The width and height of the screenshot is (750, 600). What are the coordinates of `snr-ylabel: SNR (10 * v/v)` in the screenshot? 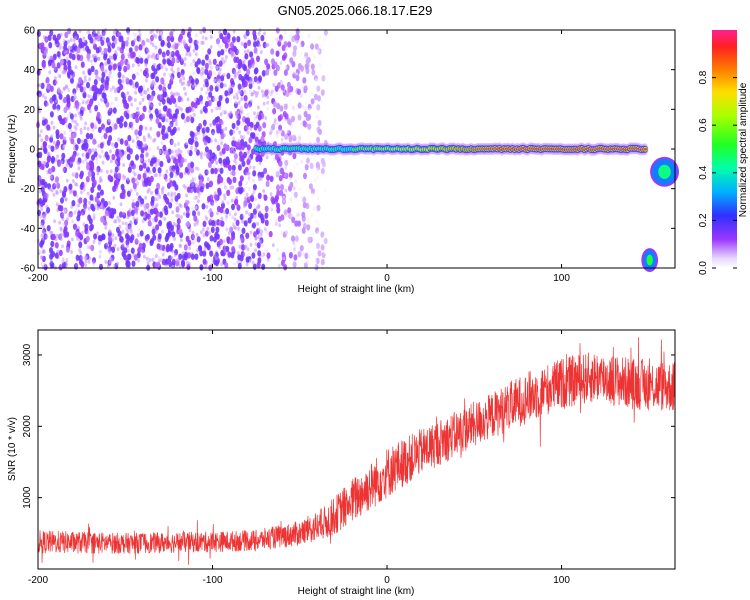 It's located at (12, 449).